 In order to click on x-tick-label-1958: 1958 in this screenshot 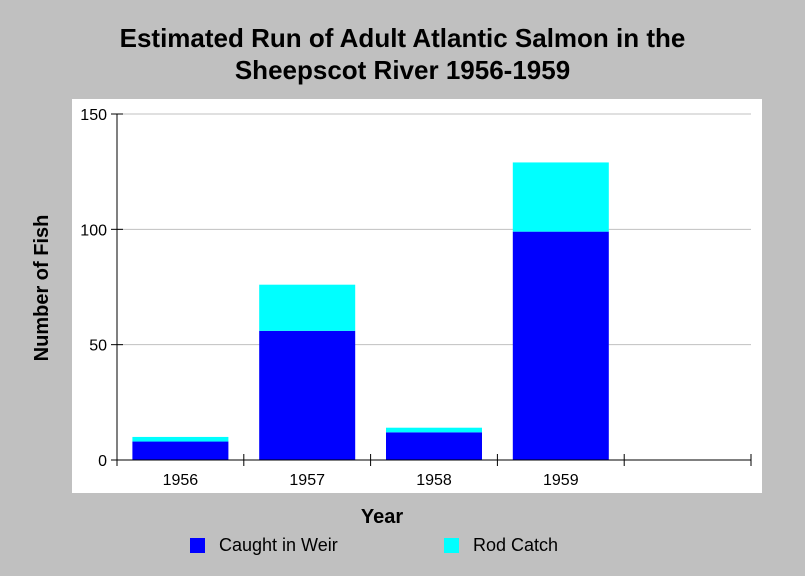, I will do `click(434, 480)`.